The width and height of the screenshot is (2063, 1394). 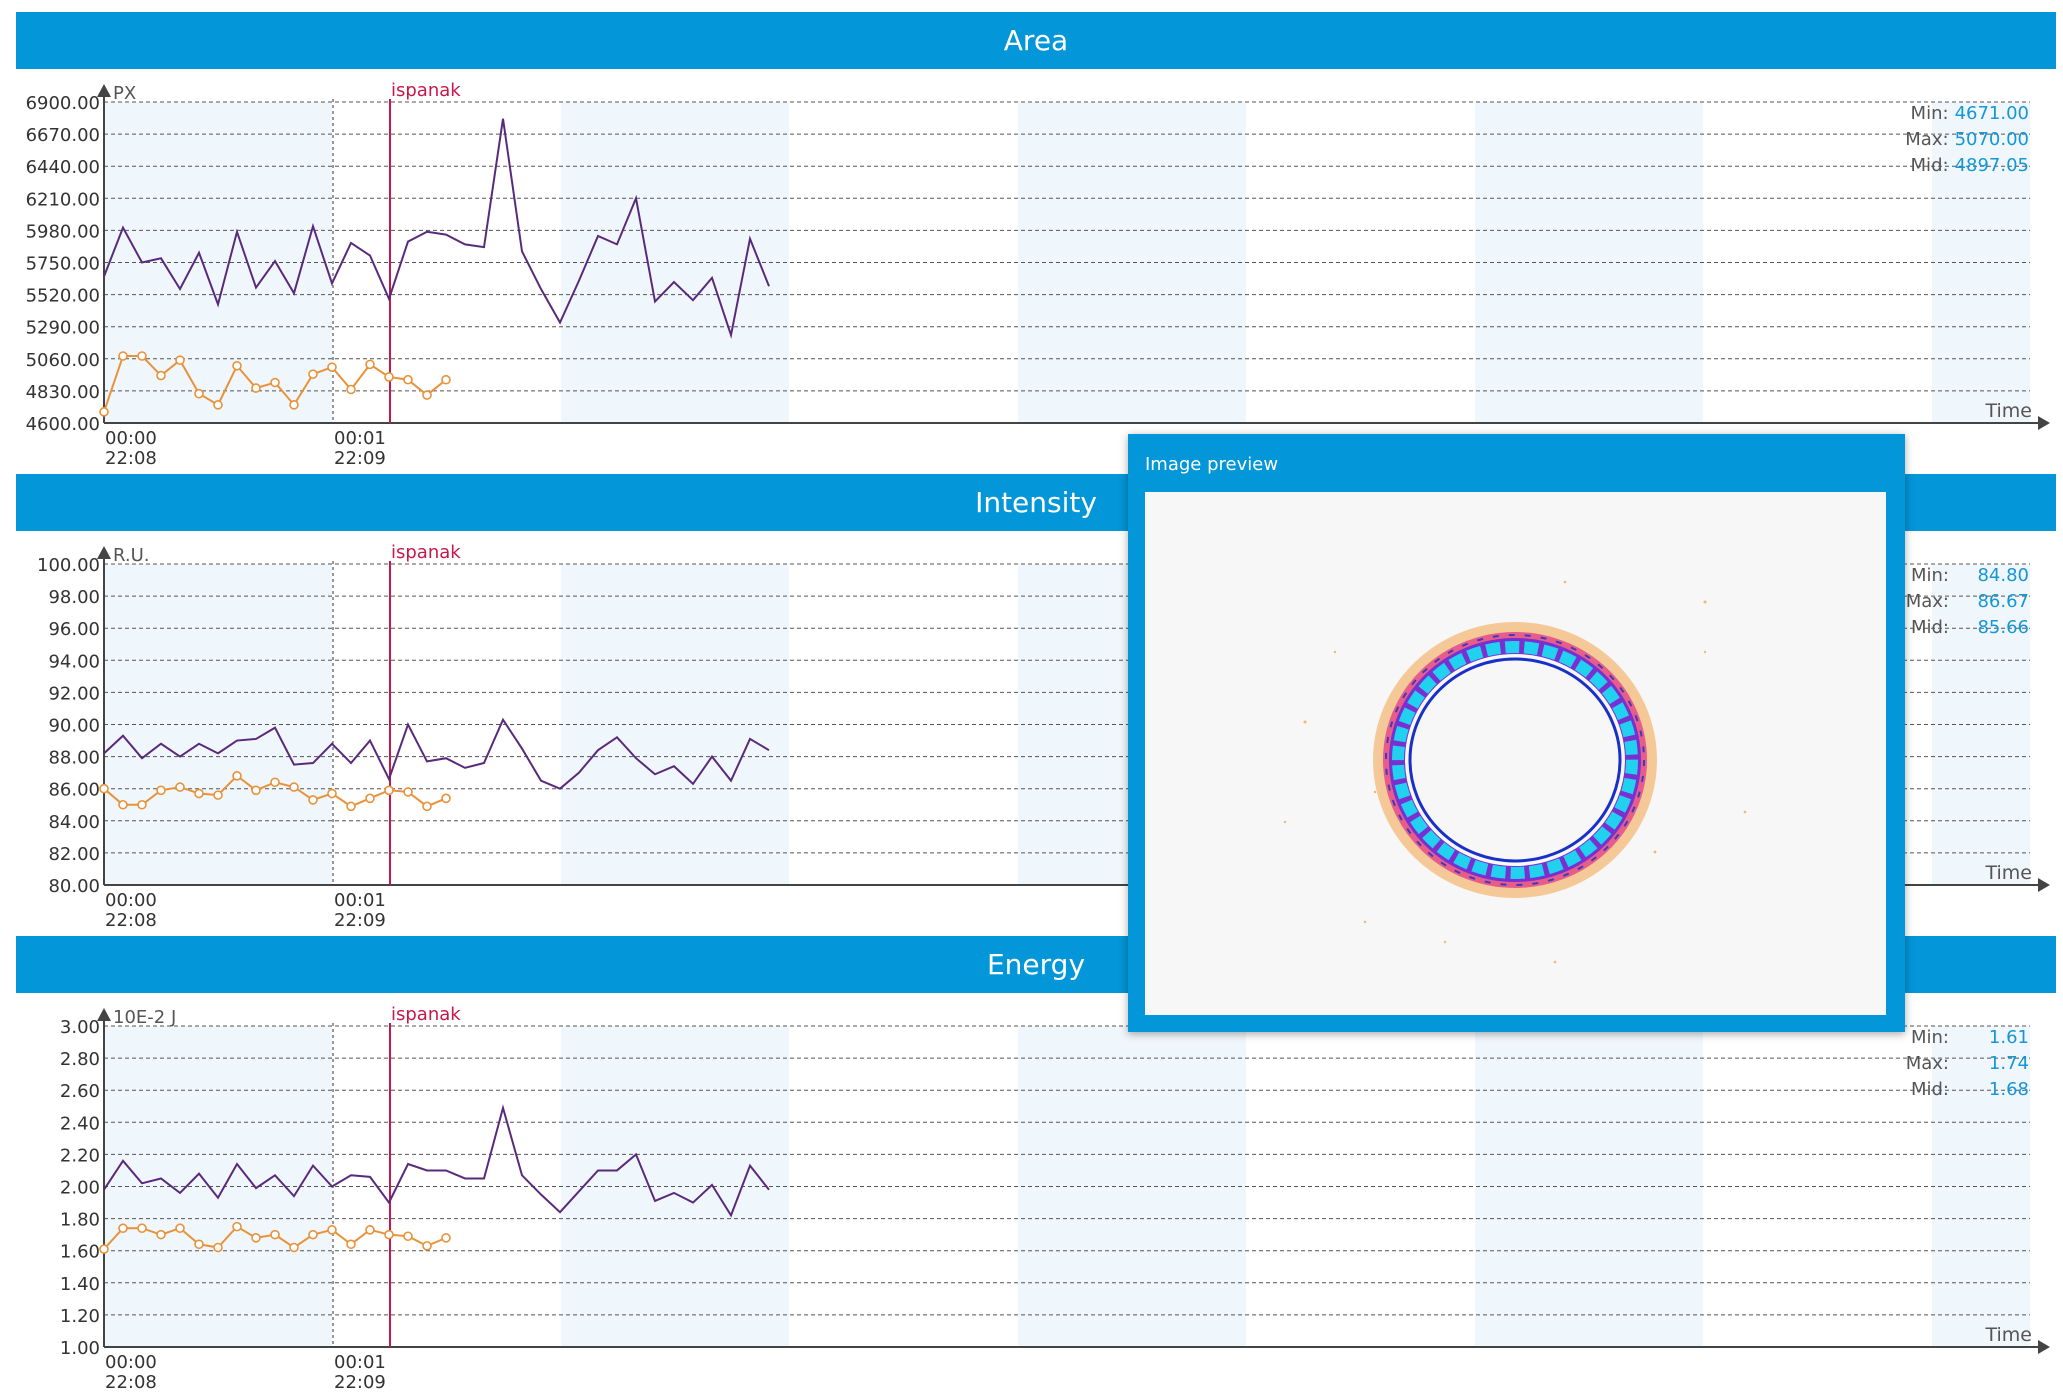 I want to click on unit-label: 10E-2 J, so click(x=144, y=1017).